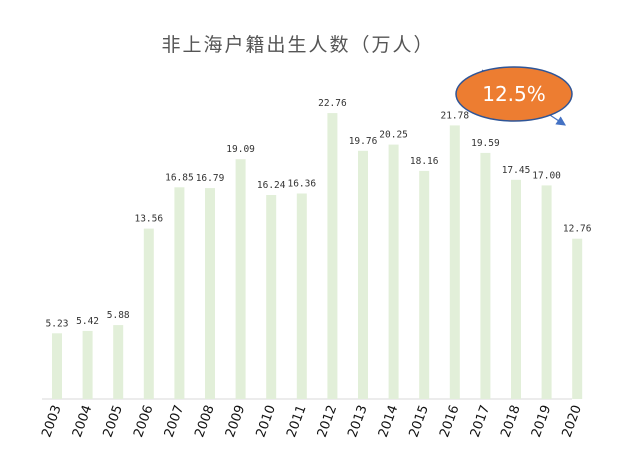 The image size is (629, 472). I want to click on x-tick-label-2005: 2005, so click(113, 421).